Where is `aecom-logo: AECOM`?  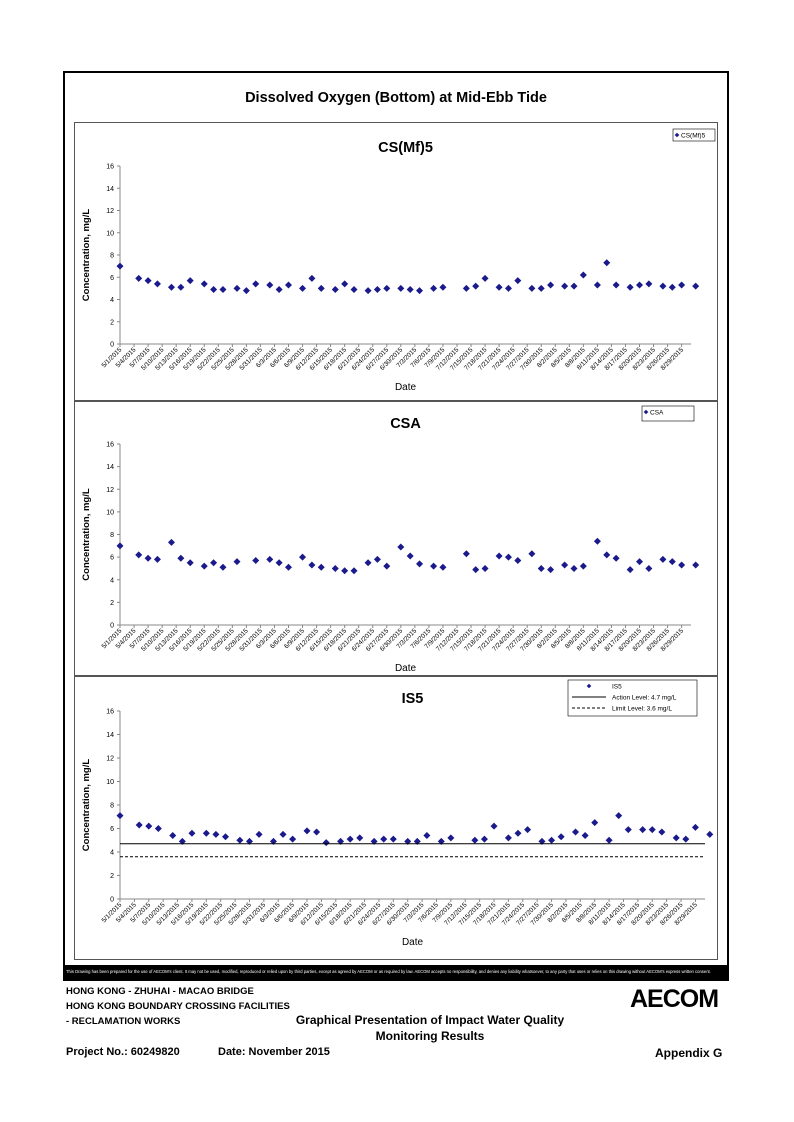
aecom-logo: AECOM is located at coordinates (674, 999).